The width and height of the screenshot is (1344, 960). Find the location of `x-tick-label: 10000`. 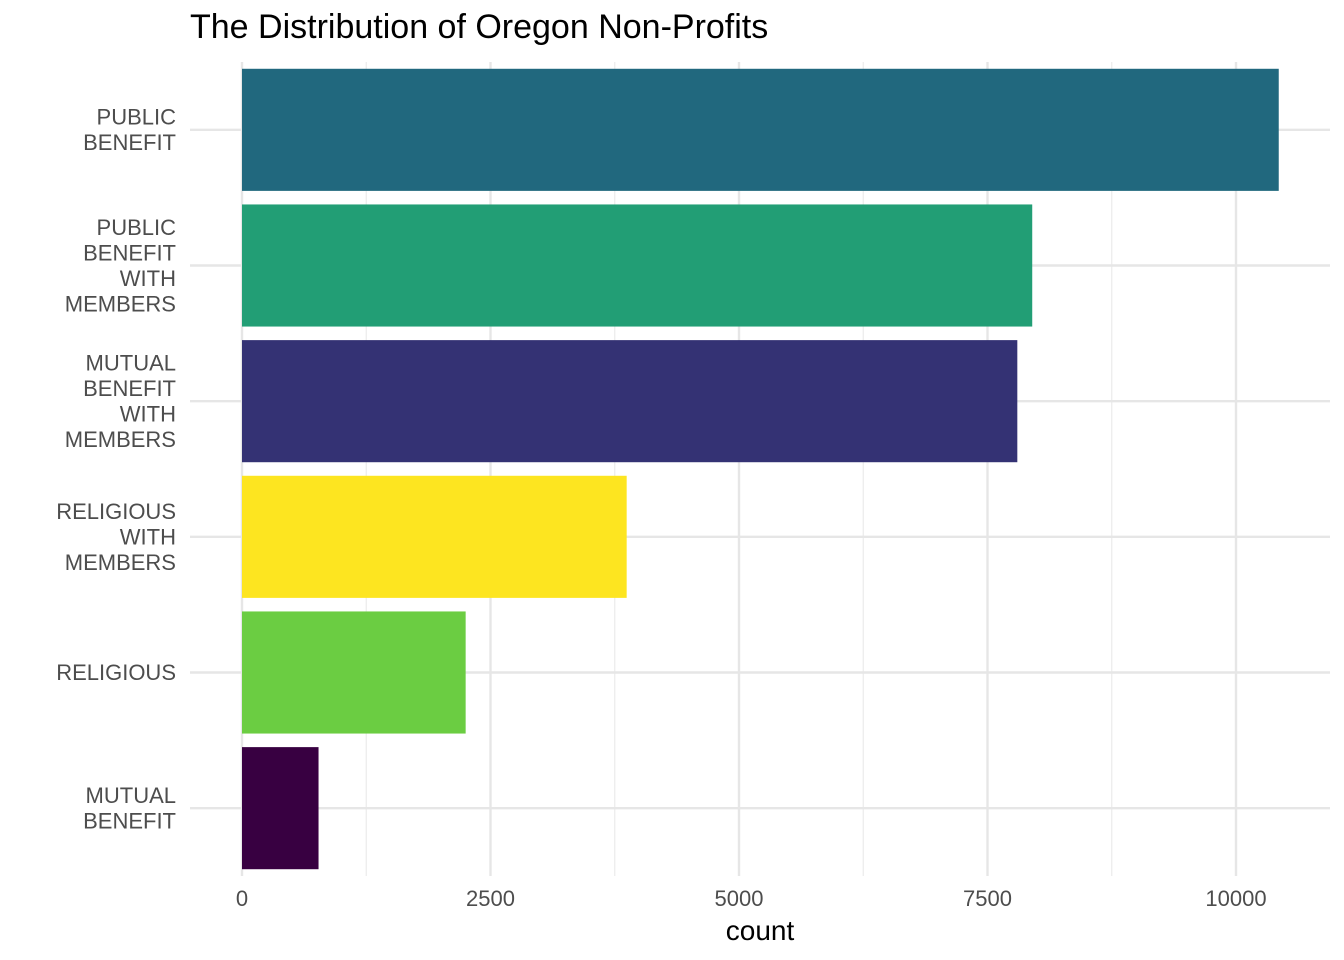

x-tick-label: 10000 is located at coordinates (1235, 898).